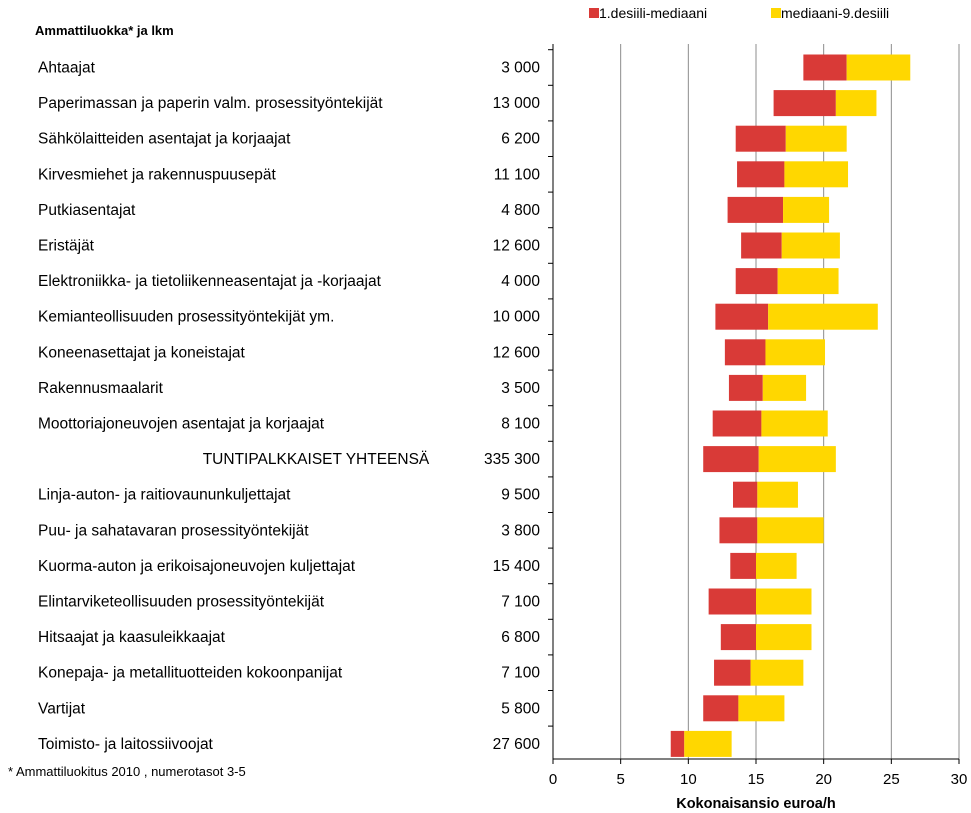  Describe the element at coordinates (517, 744) in the screenshot. I see `count-label: 27 600` at that location.